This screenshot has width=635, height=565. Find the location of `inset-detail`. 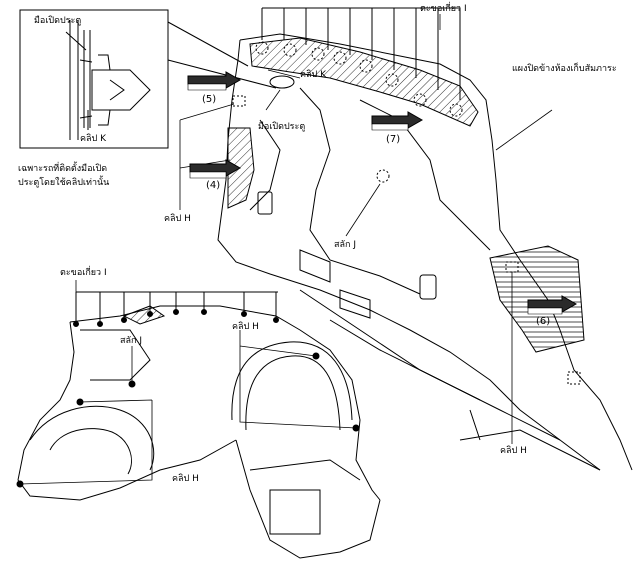

inset-detail is located at coordinates (148, 79).